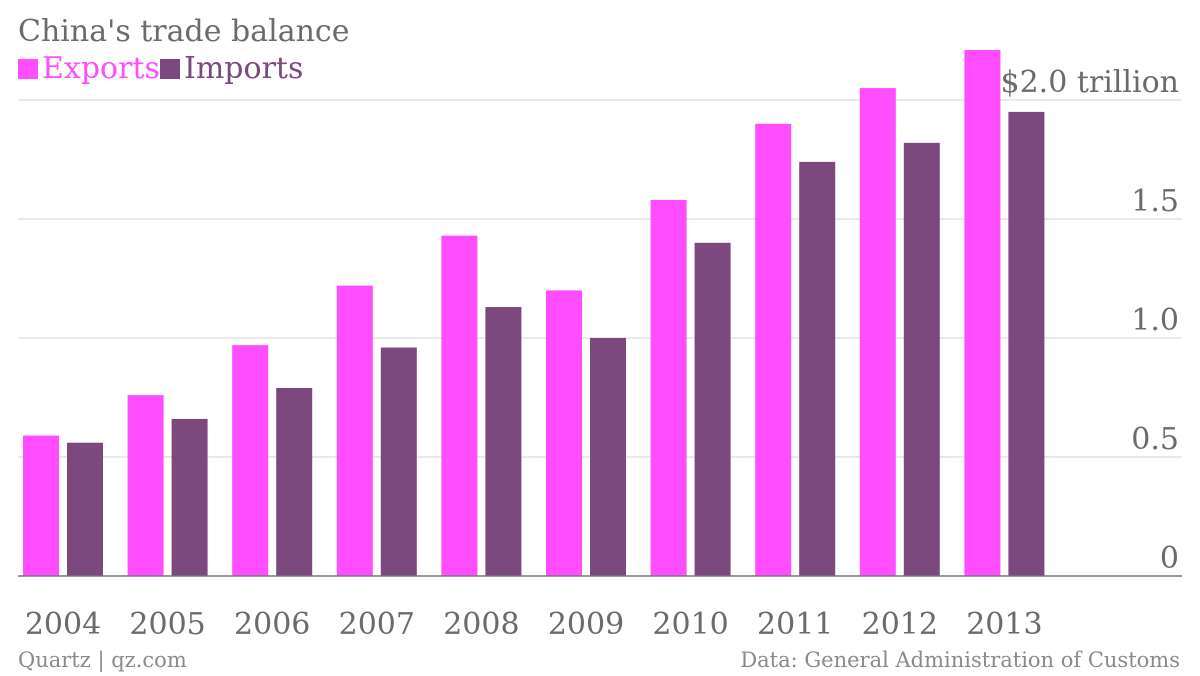  I want to click on bar-exports-2010, so click(668, 387).